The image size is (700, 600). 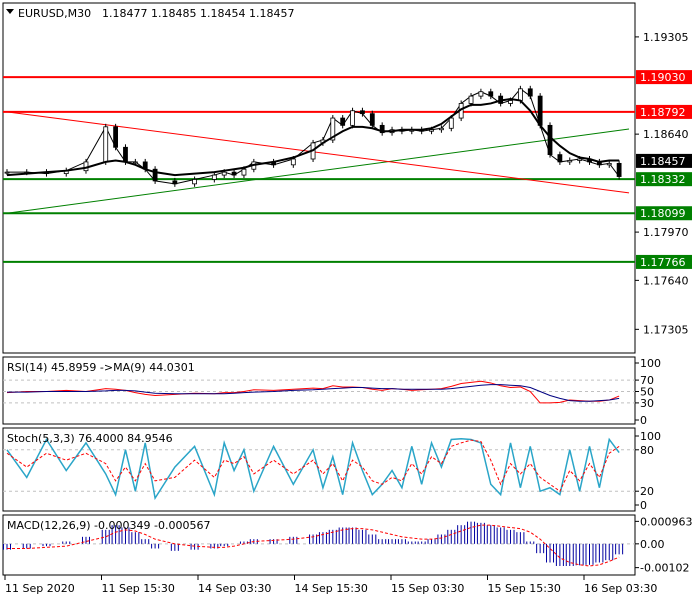 I want to click on stoch-layer, so click(x=319, y=469).